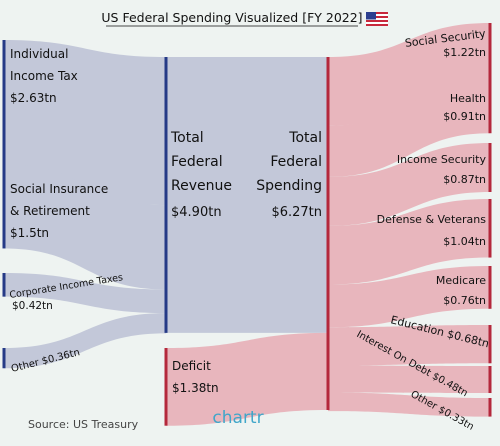 This screenshot has height=446, width=500. What do you see at coordinates (44, 76) in the screenshot?
I see `individual-income-tax-label: Income Tax` at bounding box center [44, 76].